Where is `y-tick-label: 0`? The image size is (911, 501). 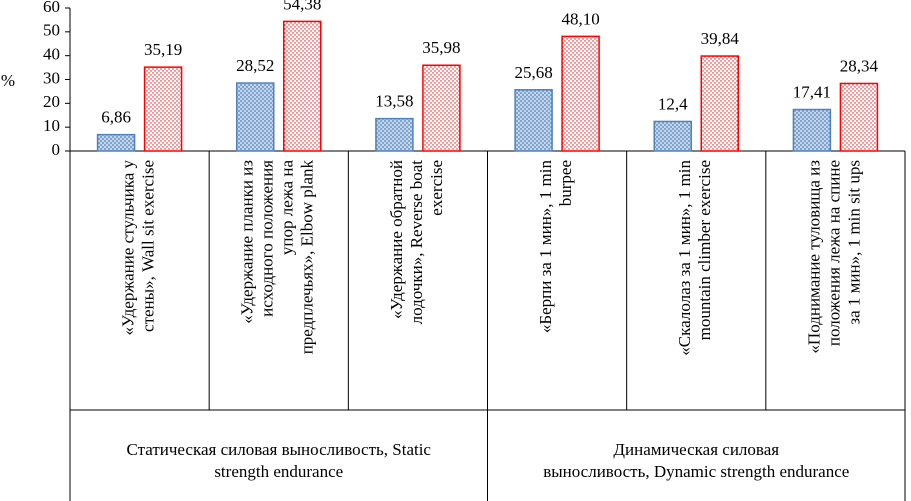 y-tick-label: 0 is located at coordinates (56, 149).